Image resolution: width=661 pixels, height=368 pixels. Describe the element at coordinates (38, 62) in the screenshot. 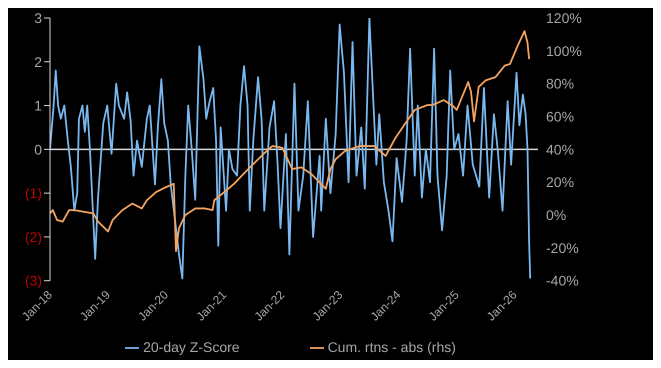

I see `y-tick-label: 2` at that location.